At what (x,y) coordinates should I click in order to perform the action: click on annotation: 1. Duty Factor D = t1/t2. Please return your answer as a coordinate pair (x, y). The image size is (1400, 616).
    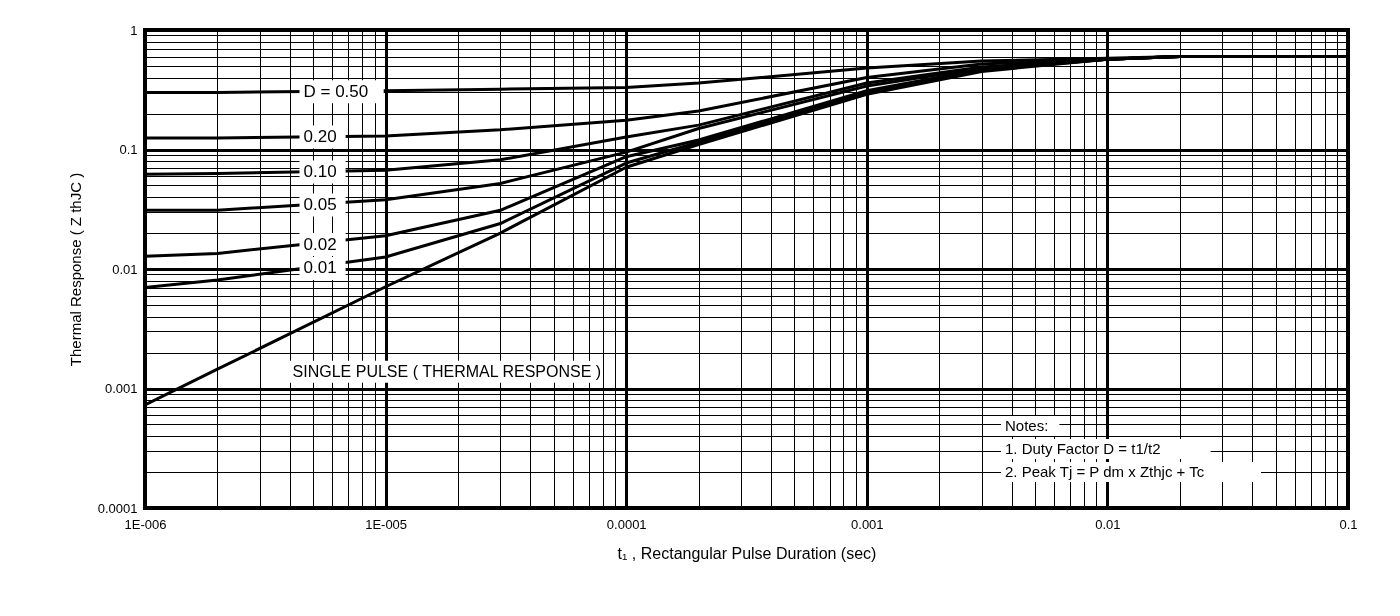
    Looking at the image, I should click on (1083, 448).